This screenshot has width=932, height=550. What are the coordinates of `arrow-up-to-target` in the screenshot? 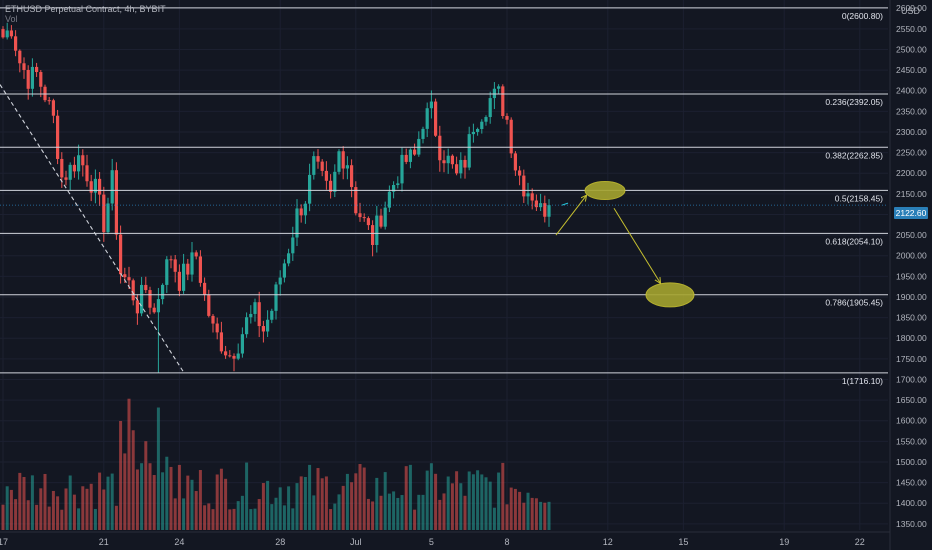 It's located at (570, 216).